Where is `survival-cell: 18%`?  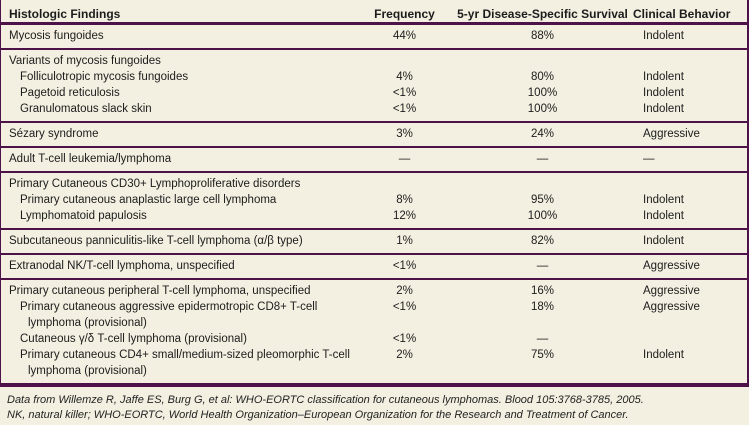
survival-cell: 18% is located at coordinates (542, 307).